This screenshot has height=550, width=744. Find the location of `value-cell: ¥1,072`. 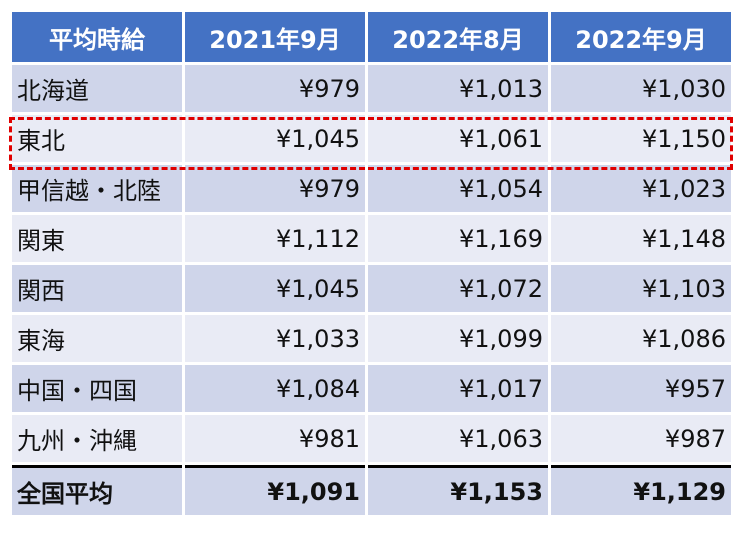

value-cell: ¥1,072 is located at coordinates (458, 288).